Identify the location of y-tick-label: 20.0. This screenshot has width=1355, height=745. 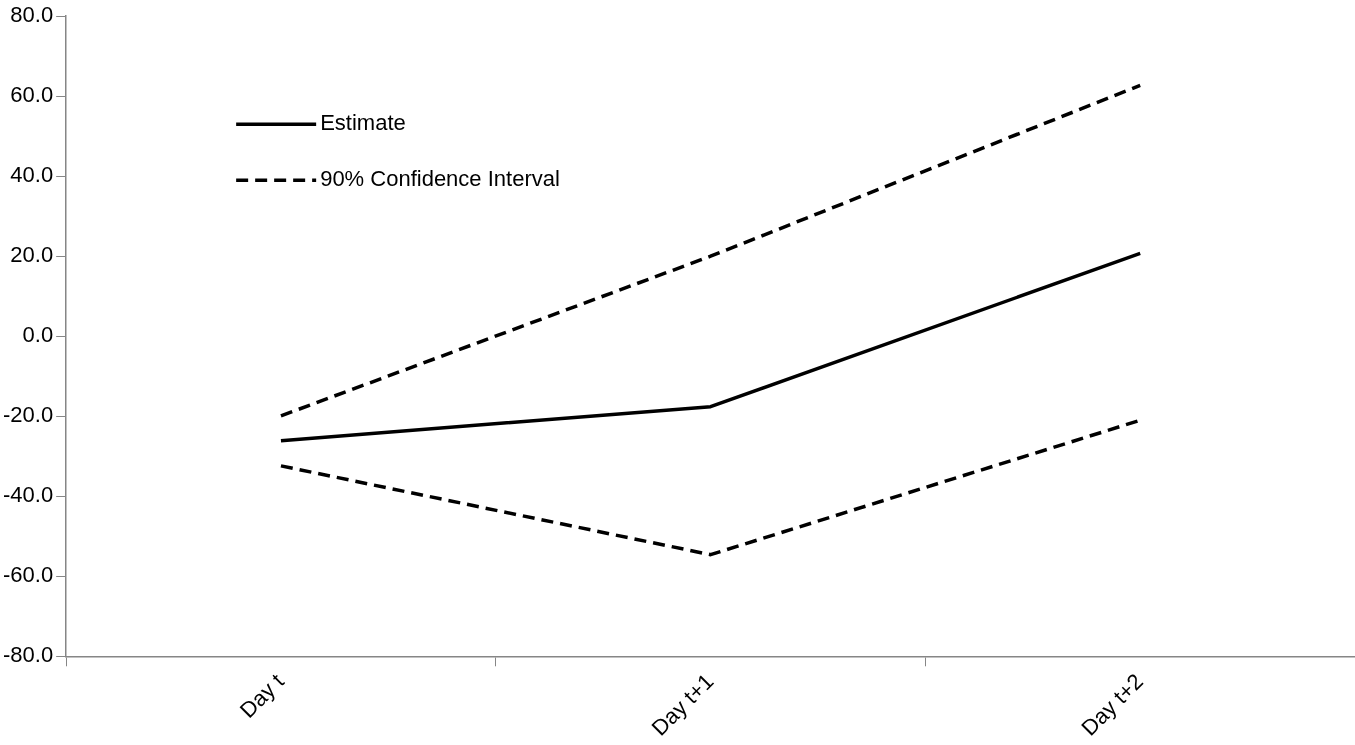
(32, 255).